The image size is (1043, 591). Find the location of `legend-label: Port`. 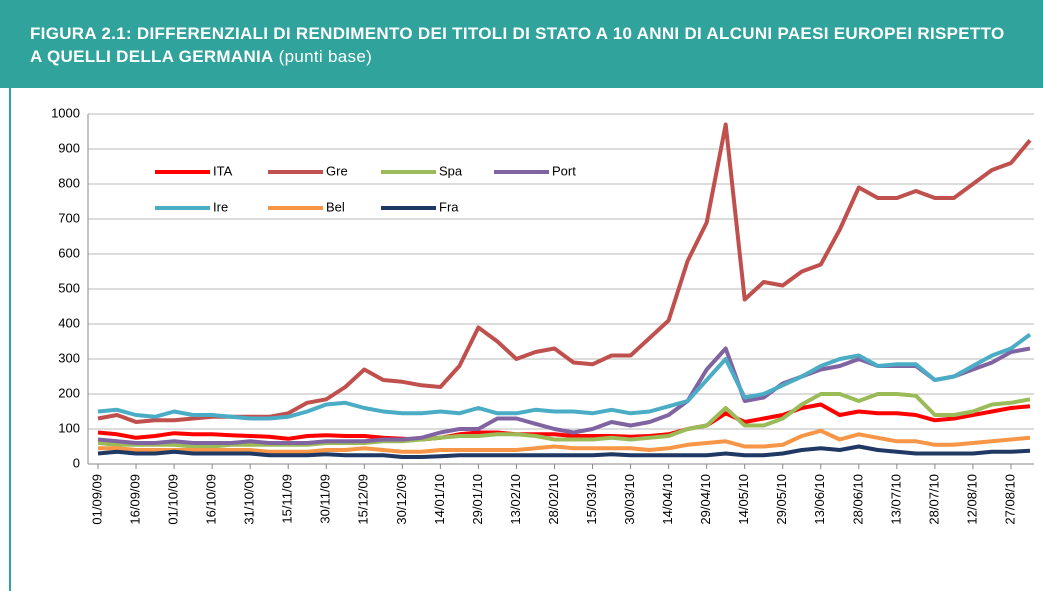

legend-label: Port is located at coordinates (564, 170).